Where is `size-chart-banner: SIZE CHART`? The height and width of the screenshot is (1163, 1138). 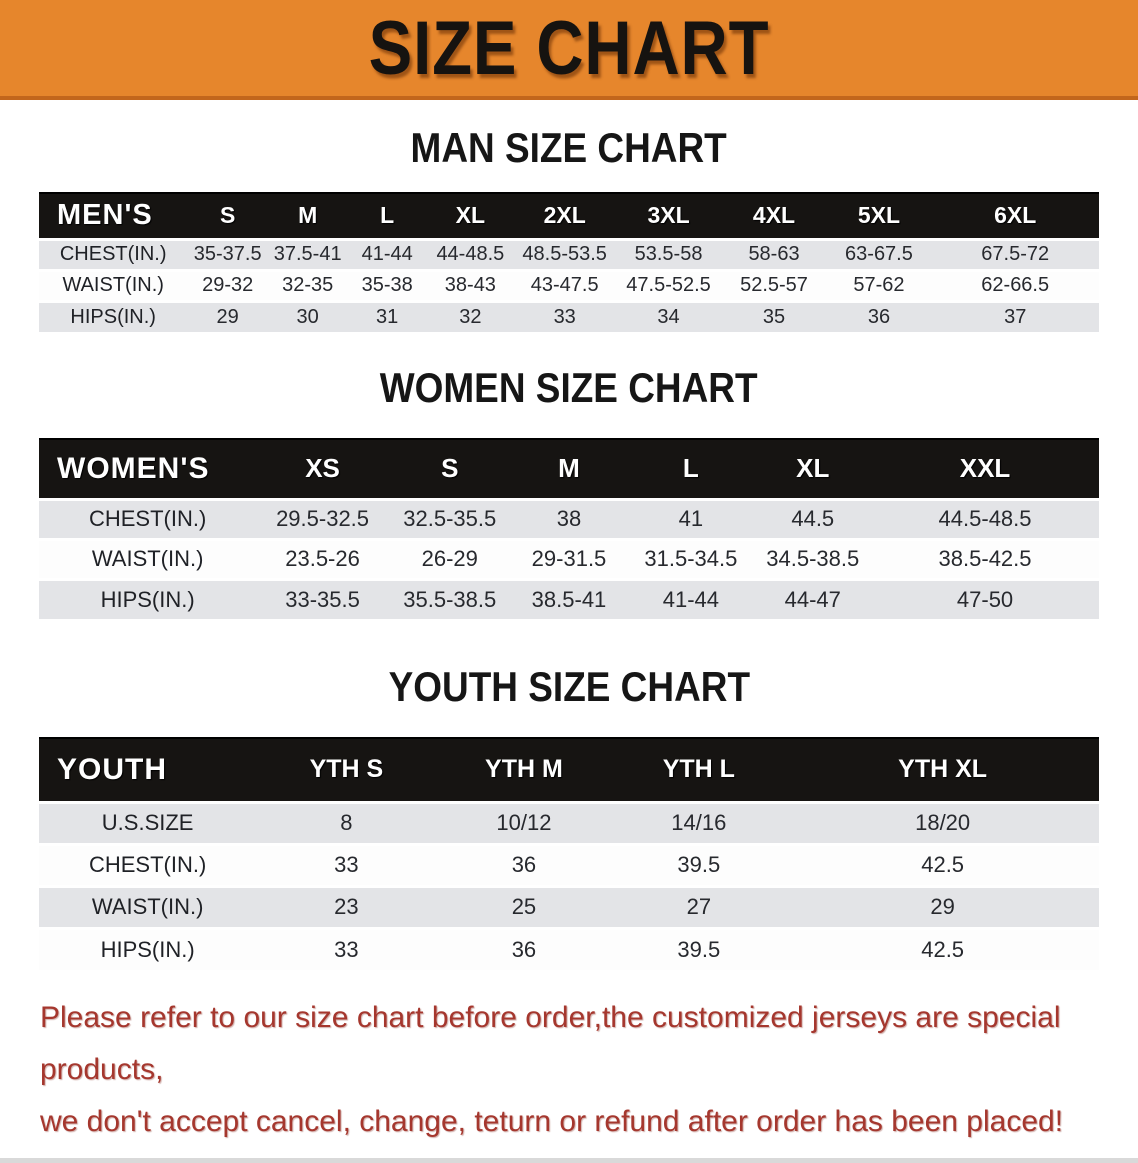
size-chart-banner: SIZE CHART is located at coordinates (569, 50).